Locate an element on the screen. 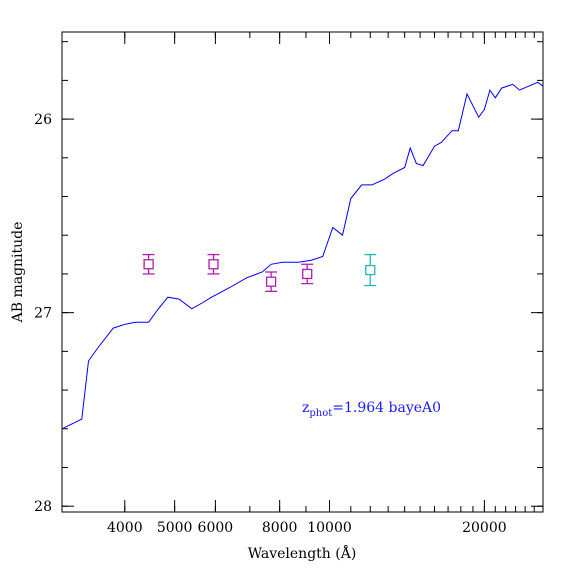 The height and width of the screenshot is (574, 574). photometry-points is located at coordinates (259, 273).